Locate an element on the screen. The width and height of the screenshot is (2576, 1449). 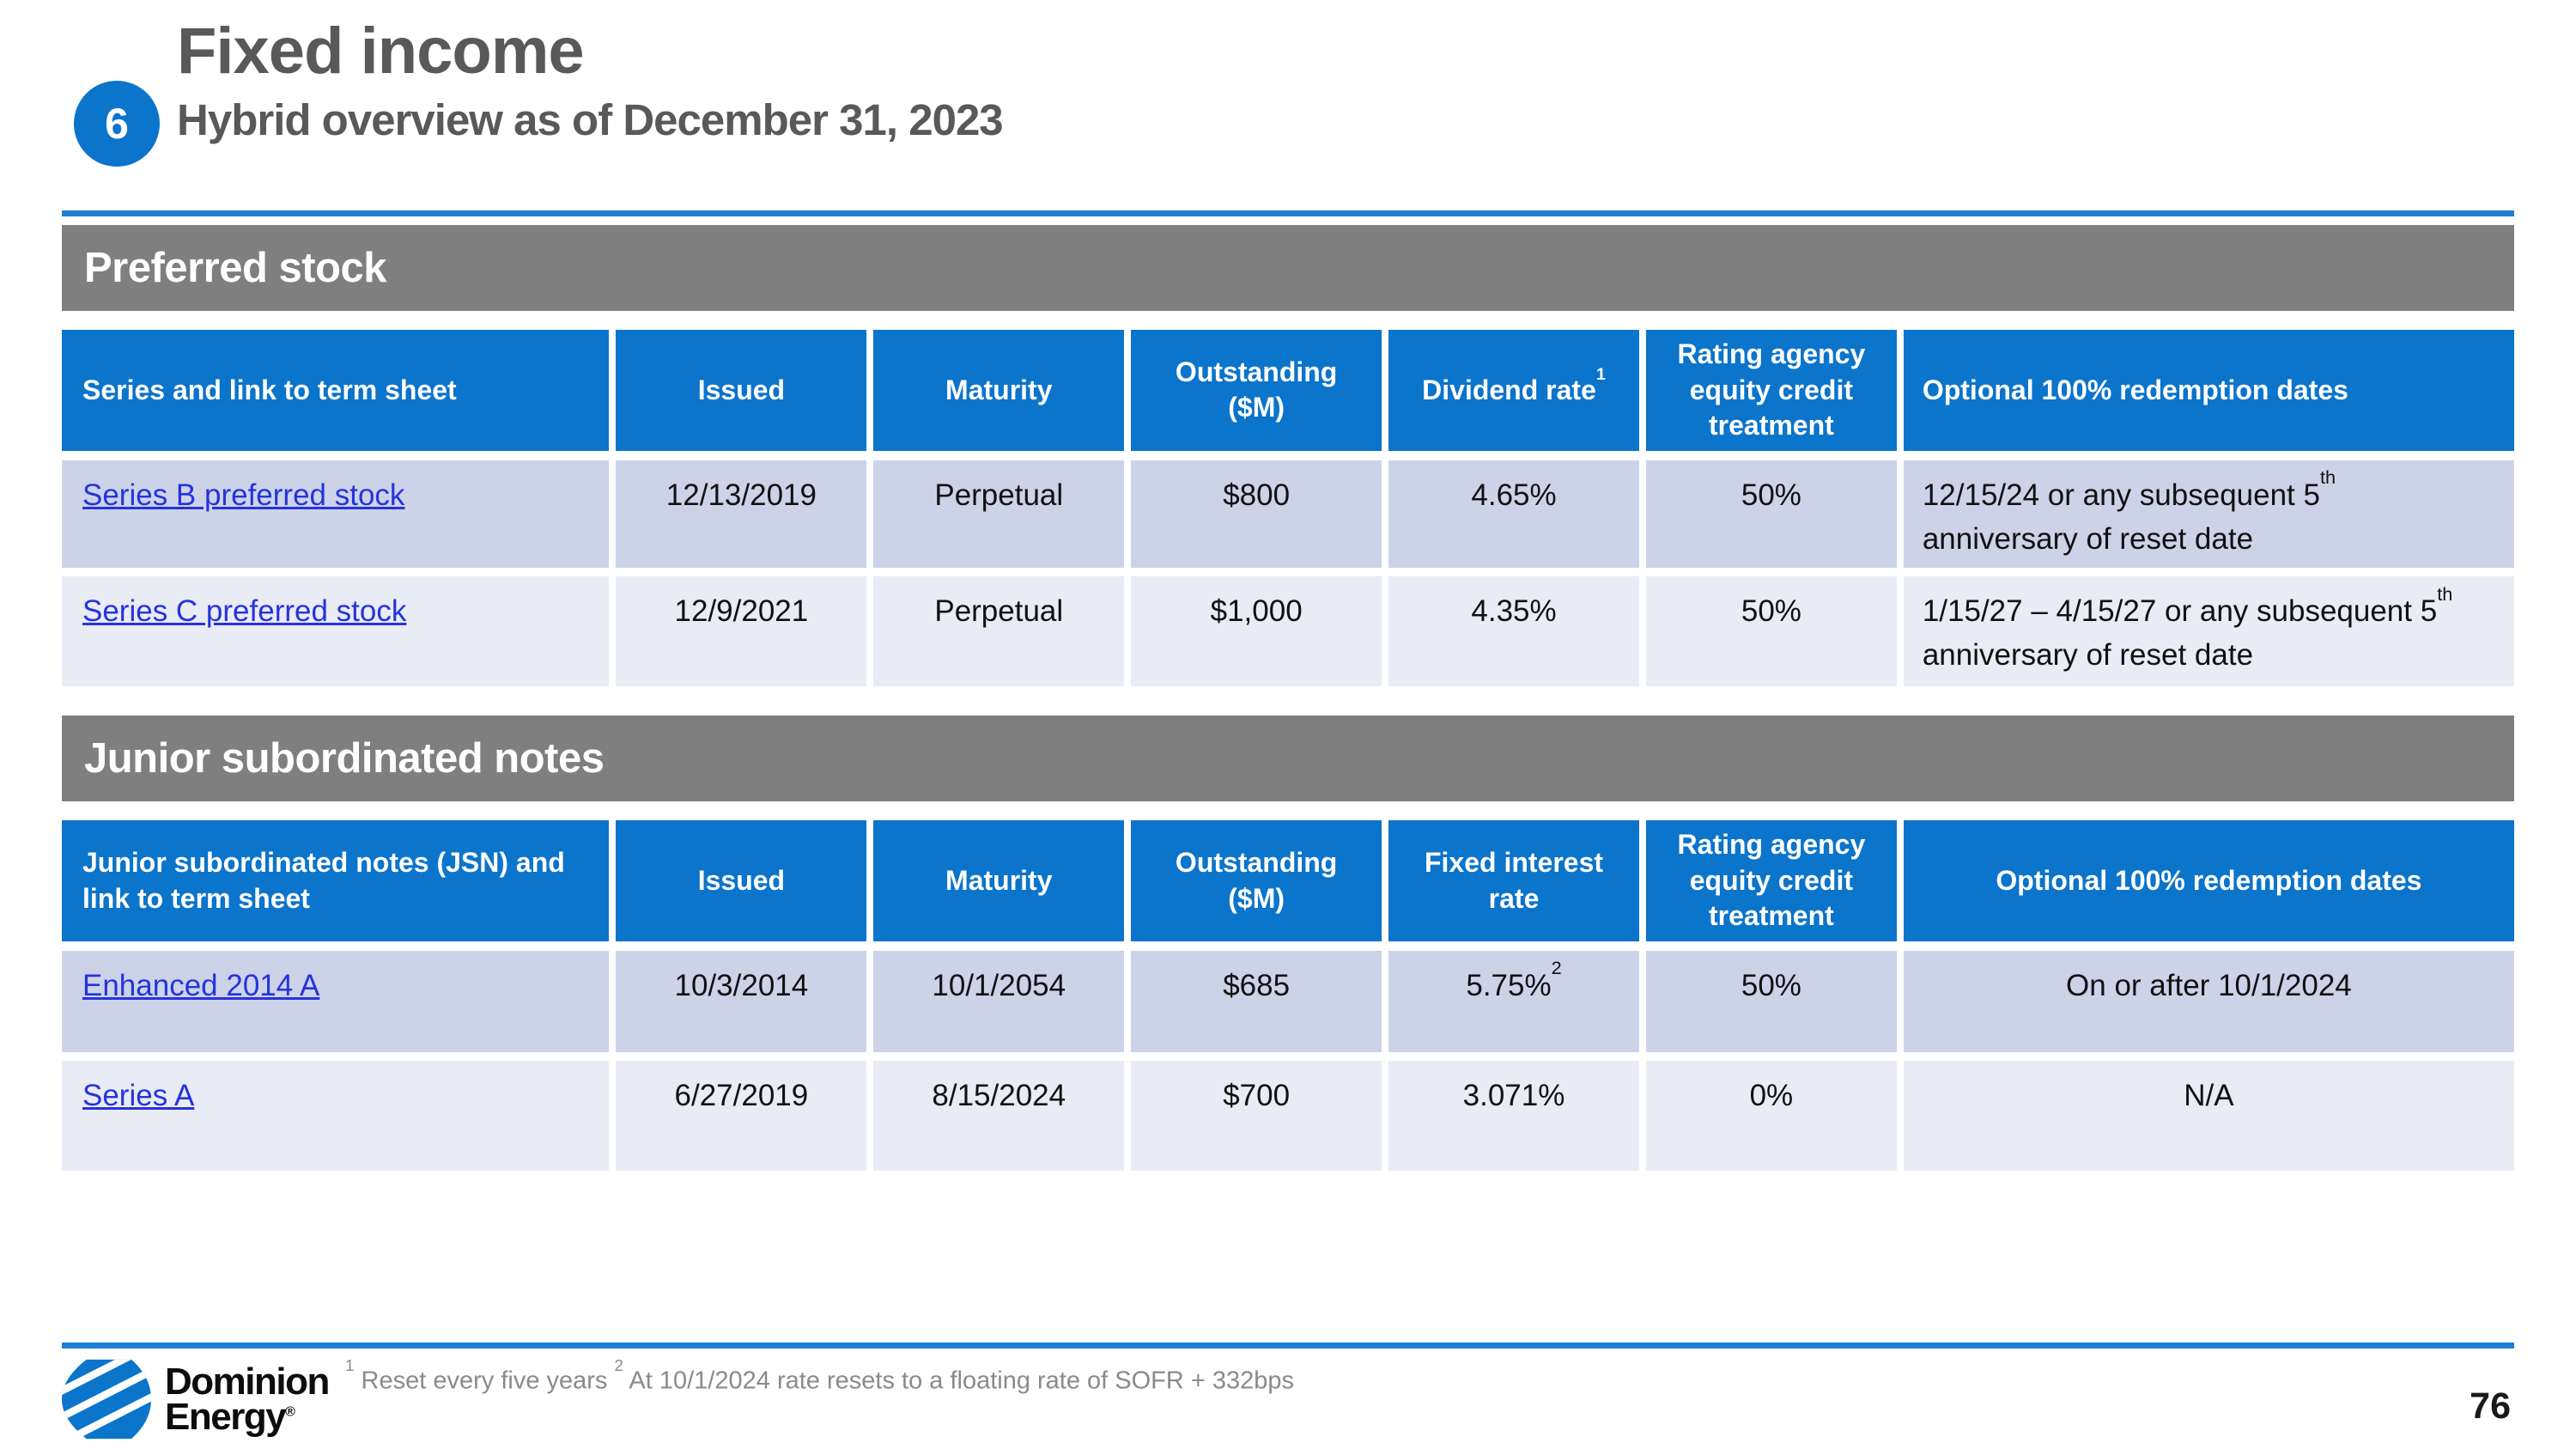
logo-line-1: Dominion is located at coordinates (248, 1382).